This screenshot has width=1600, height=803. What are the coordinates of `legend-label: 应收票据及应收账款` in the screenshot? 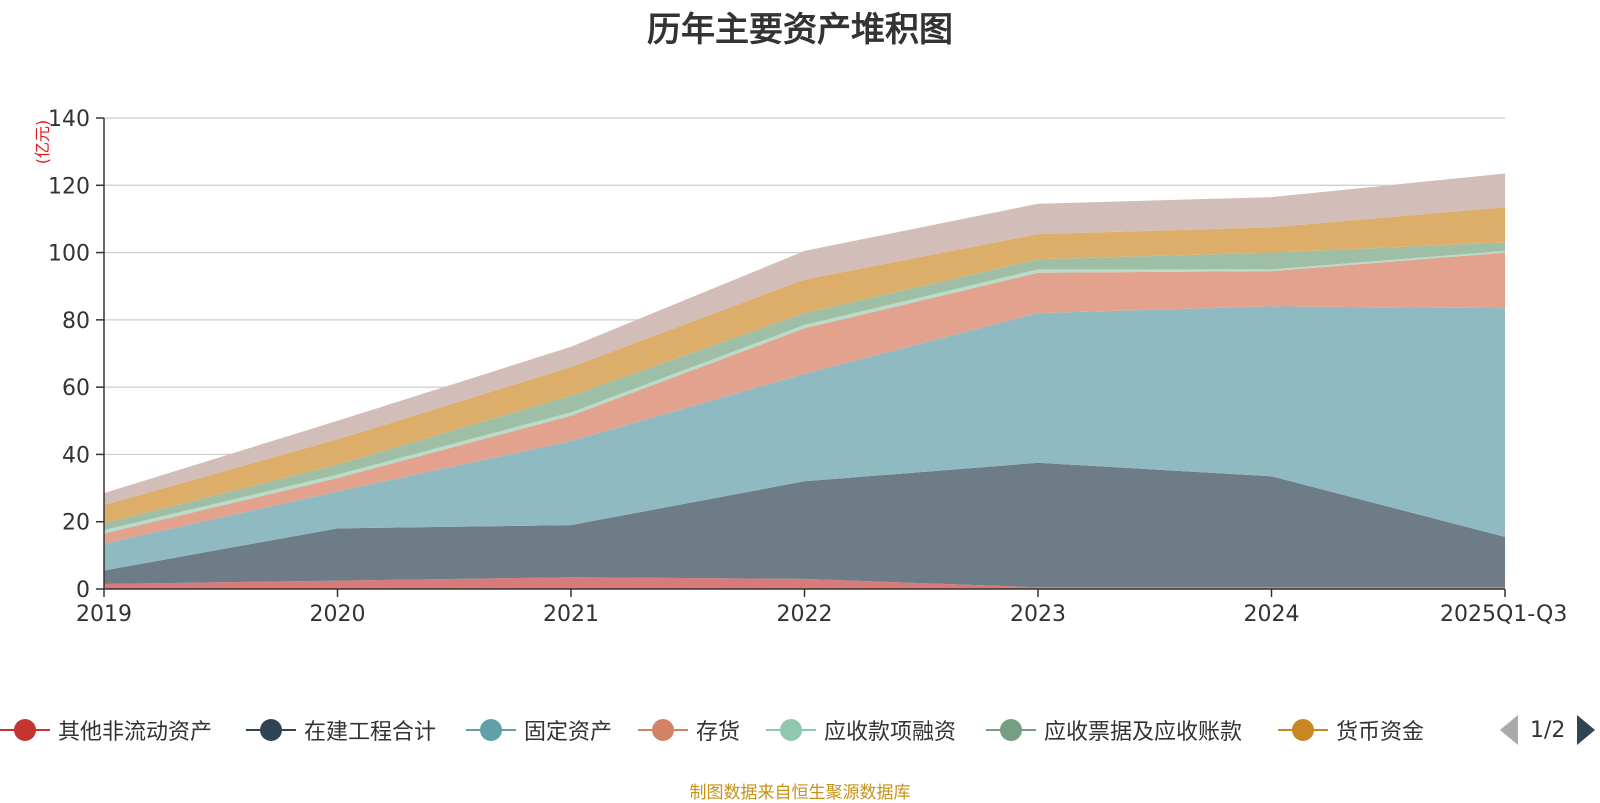 It's located at (1143, 732).